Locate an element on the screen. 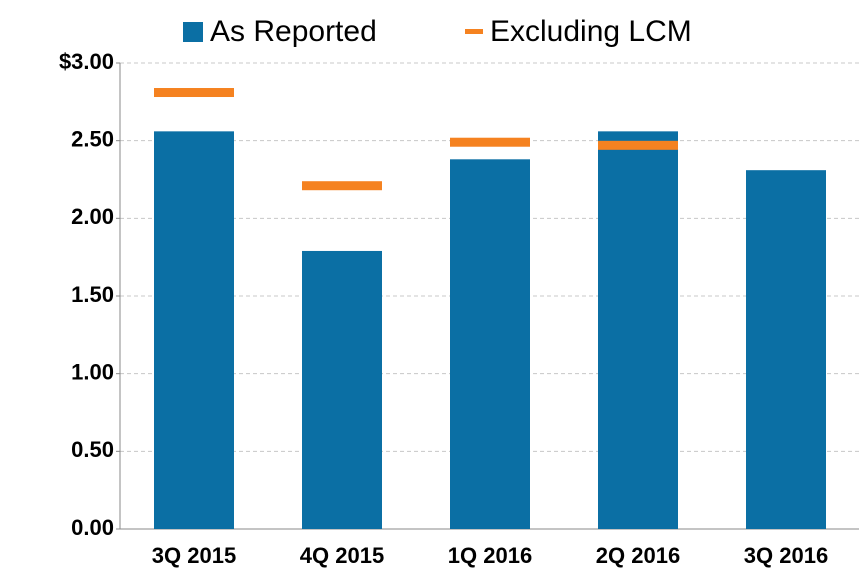  x-tick-label: 3Q 2015 is located at coordinates (194, 555).